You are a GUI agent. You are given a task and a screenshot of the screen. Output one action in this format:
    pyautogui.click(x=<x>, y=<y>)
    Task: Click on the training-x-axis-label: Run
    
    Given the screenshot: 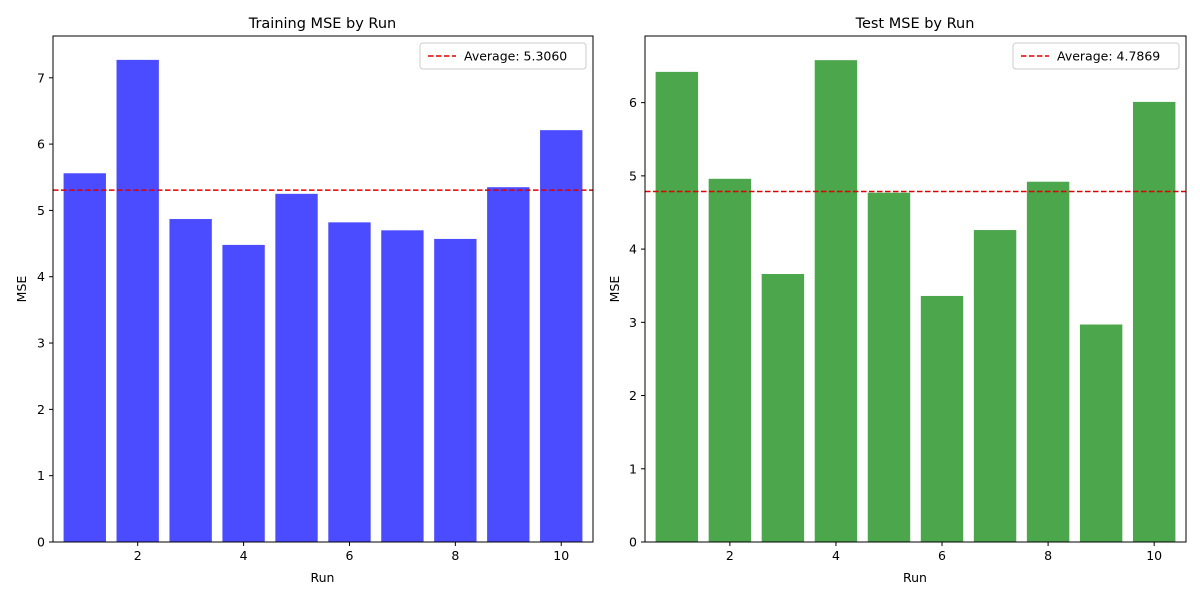 What is the action you would take?
    pyautogui.click(x=323, y=577)
    